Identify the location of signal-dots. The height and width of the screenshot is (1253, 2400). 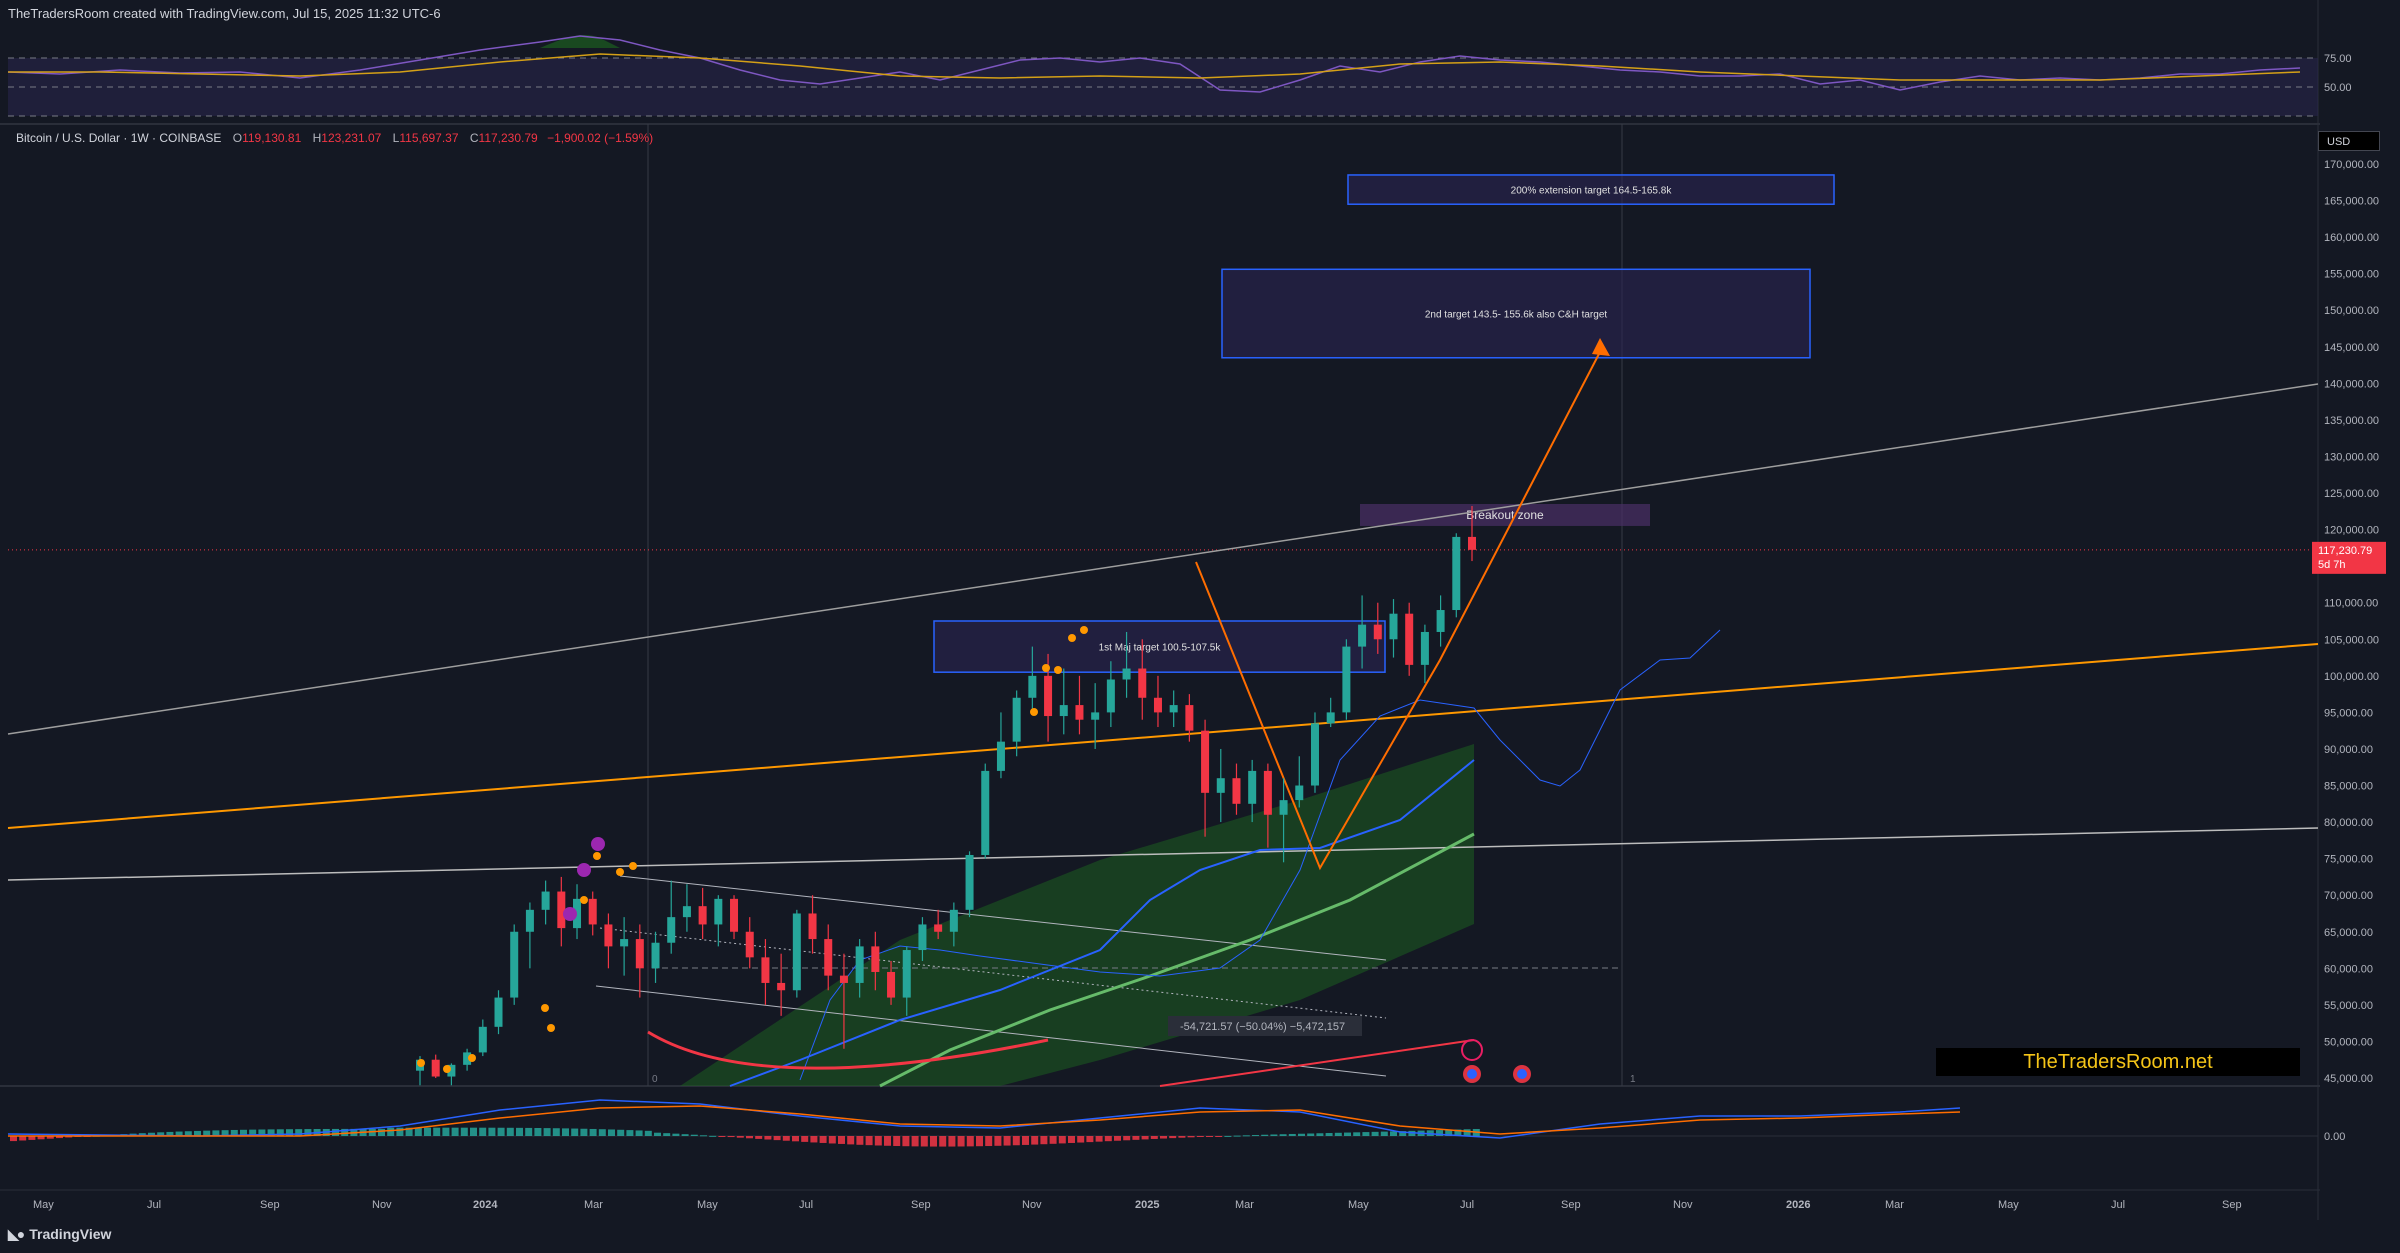
(752, 849).